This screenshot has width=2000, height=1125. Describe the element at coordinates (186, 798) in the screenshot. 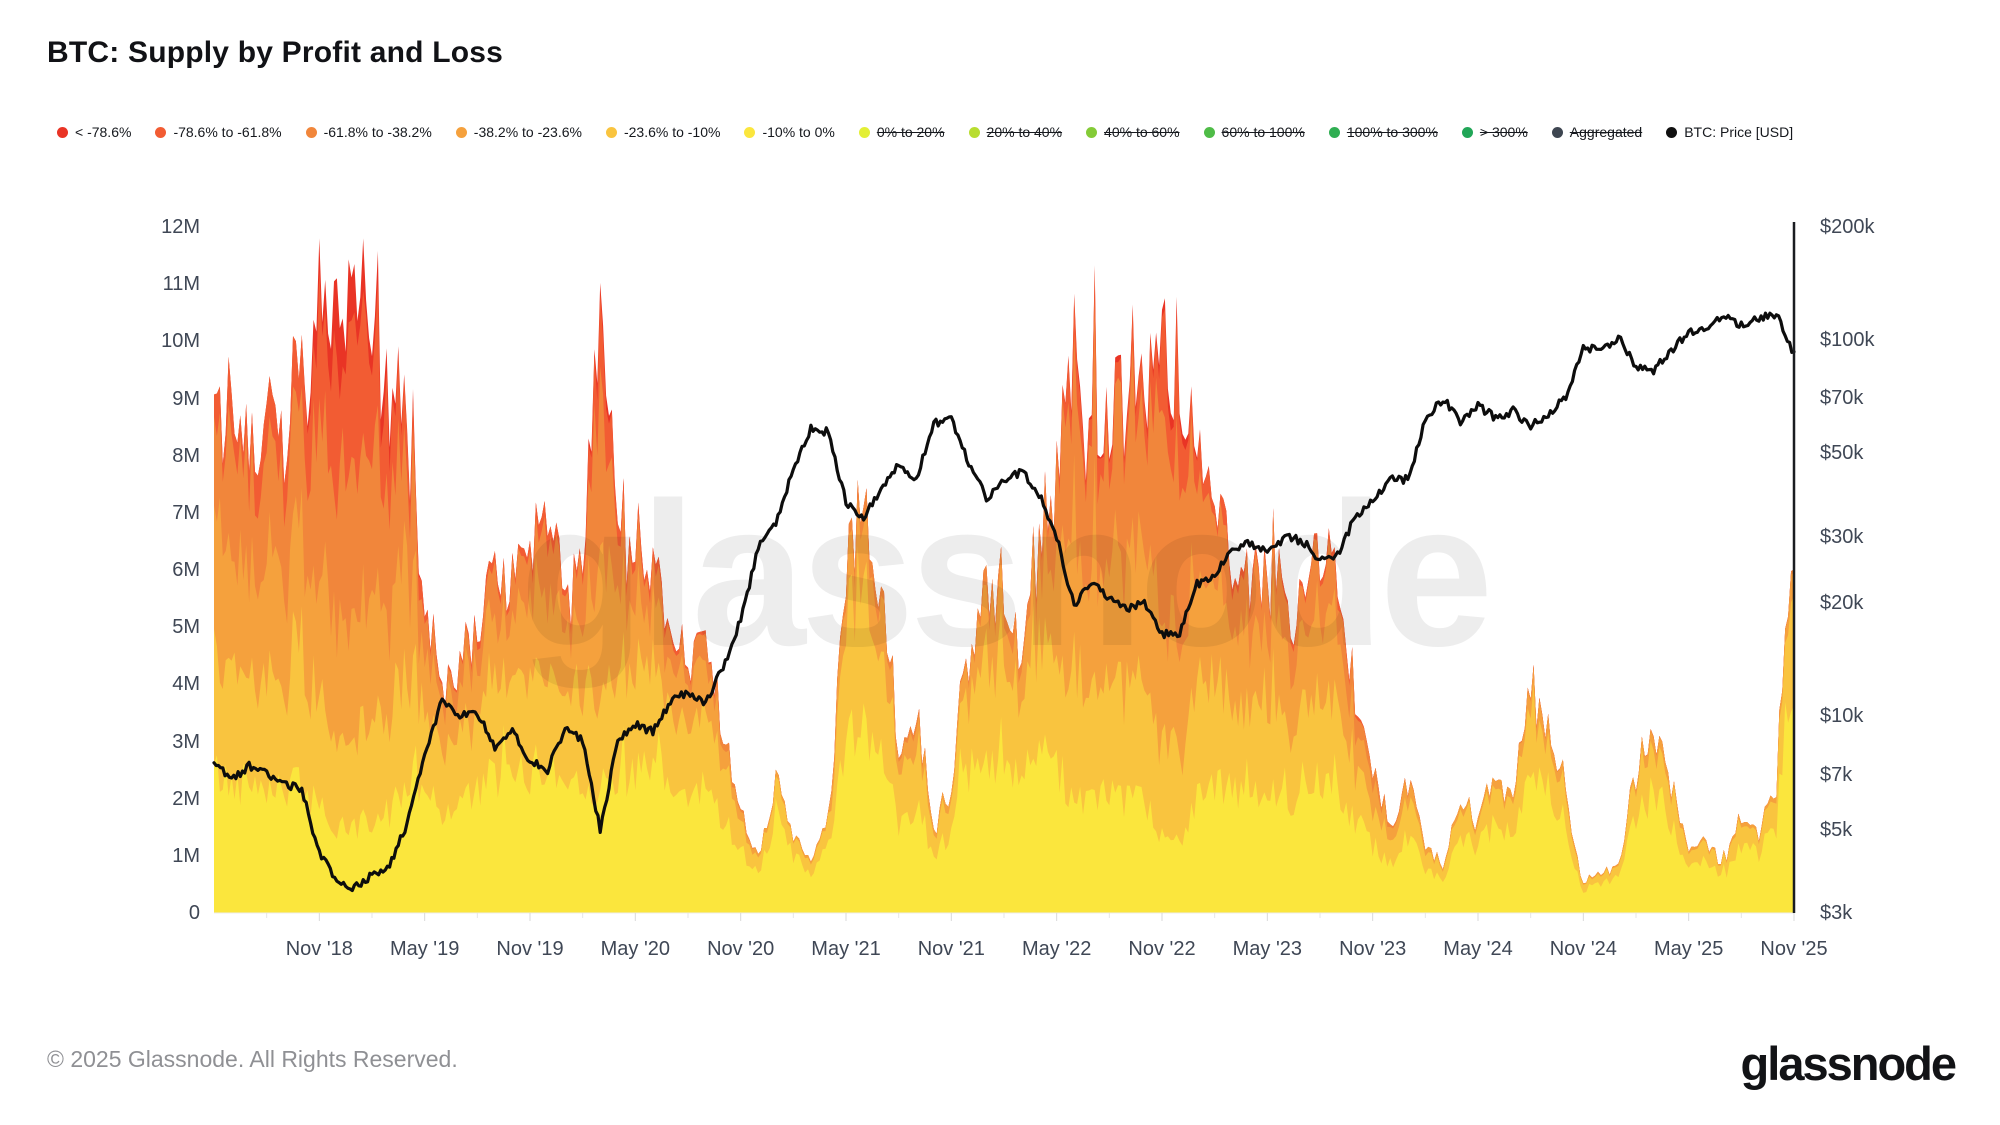

I see `left-axis-tick-label: 2M` at that location.